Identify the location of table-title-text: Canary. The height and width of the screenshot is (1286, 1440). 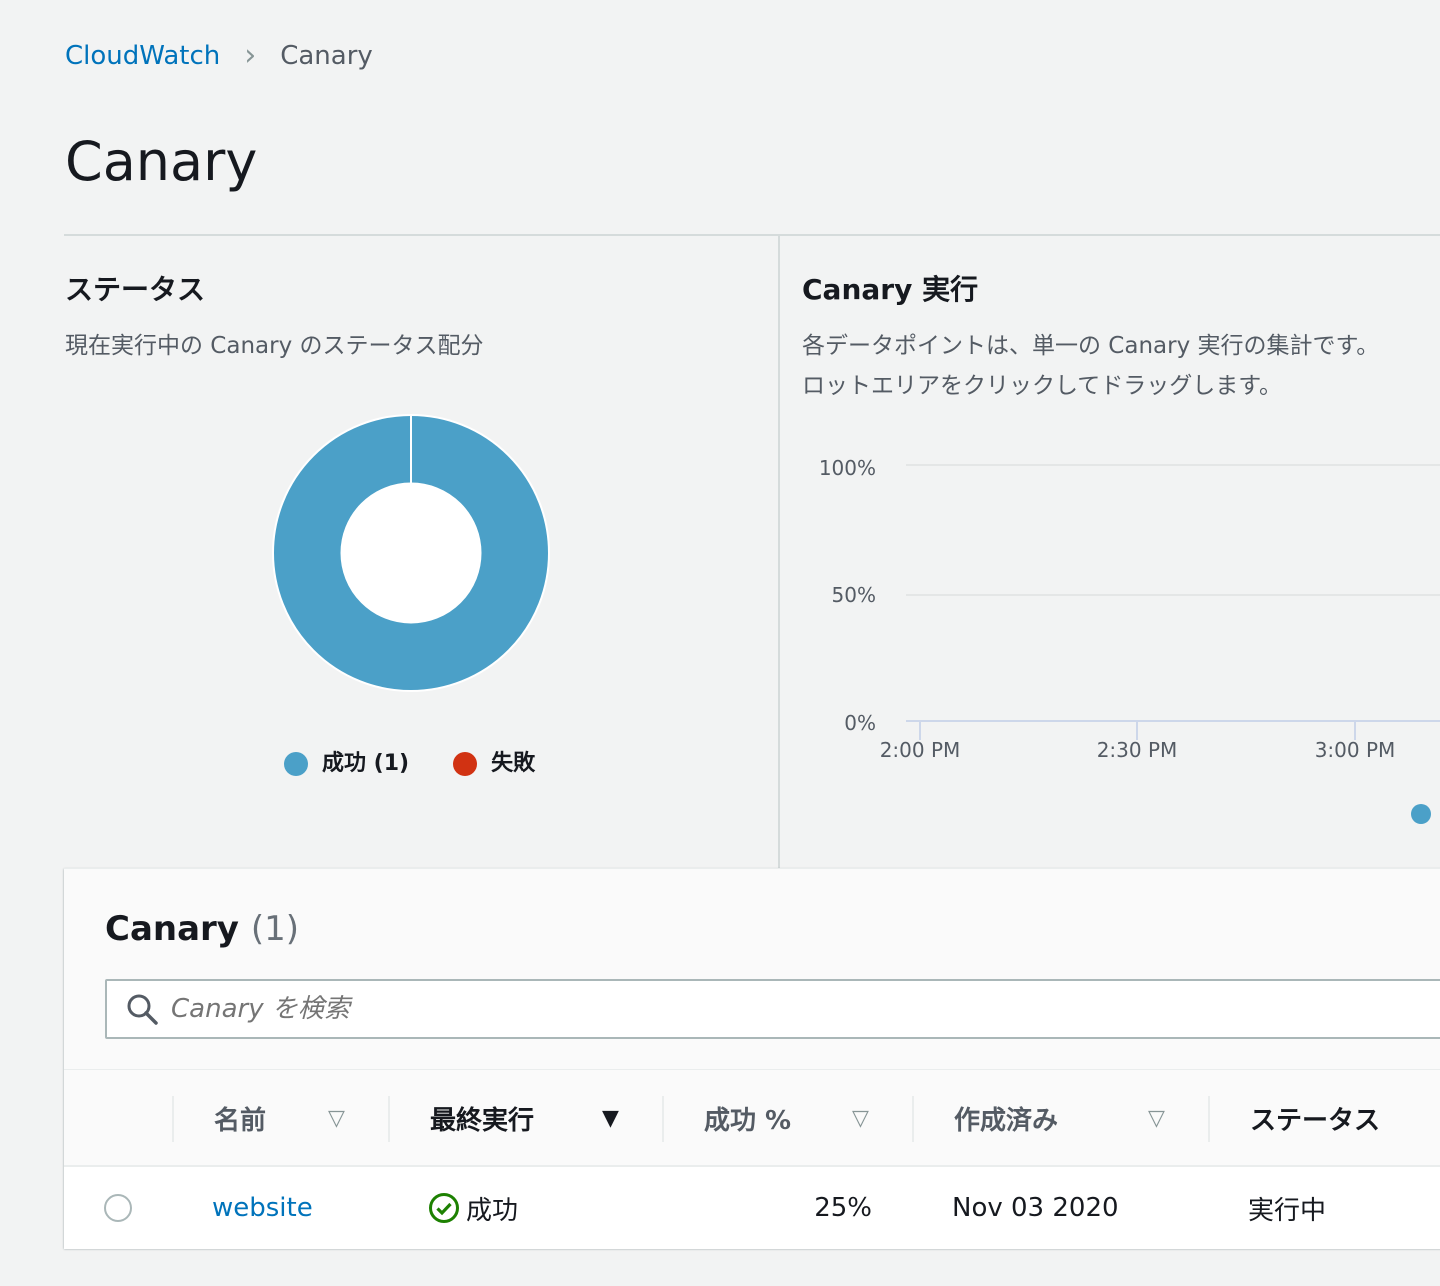
(172, 929).